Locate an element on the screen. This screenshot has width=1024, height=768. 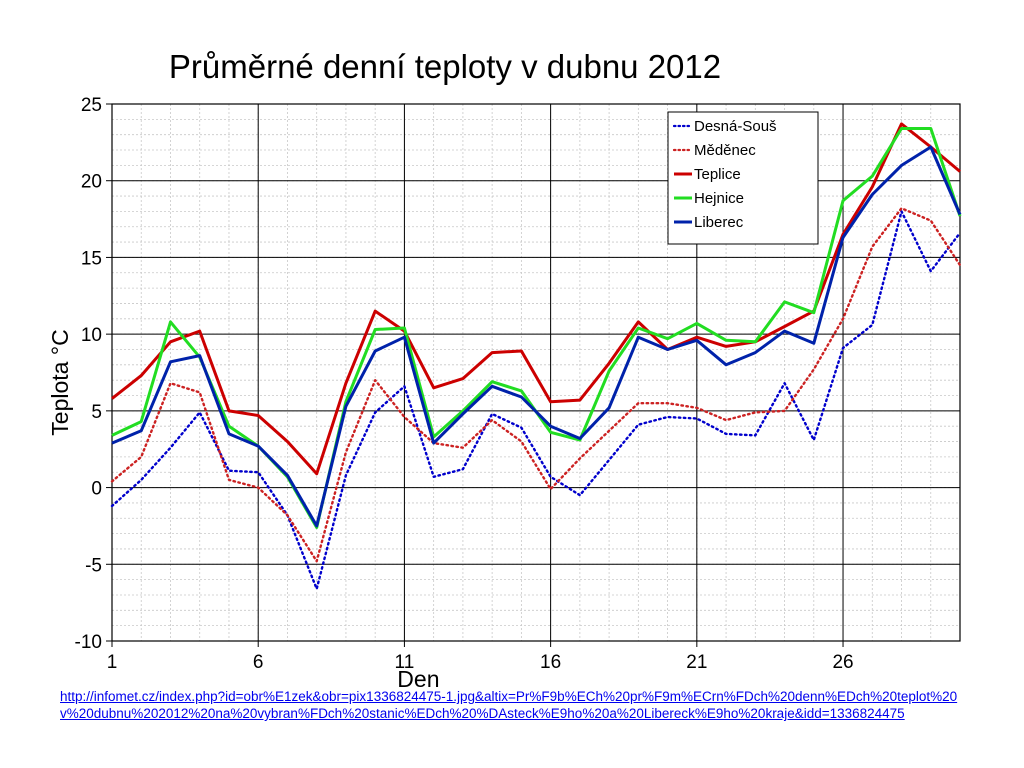
legend-box is located at coordinates (743, 178).